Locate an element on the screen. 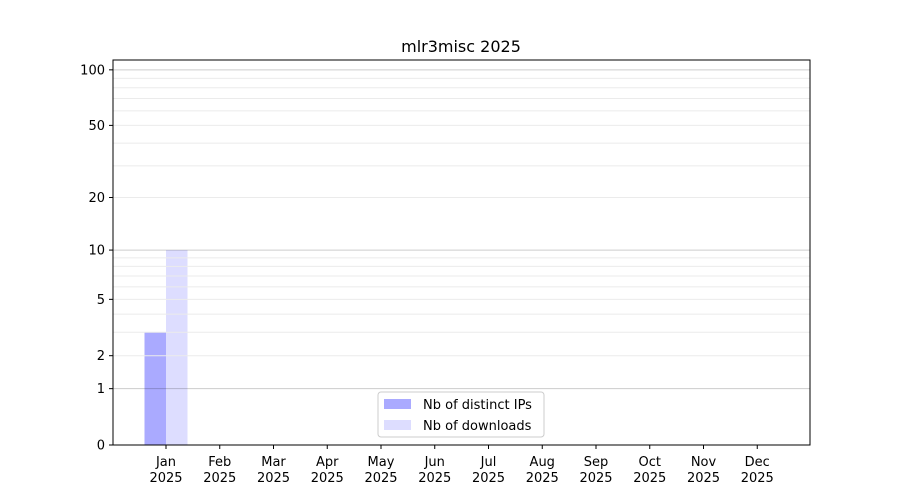  legend-label-ips: Nb of distinct IPs is located at coordinates (477, 405).